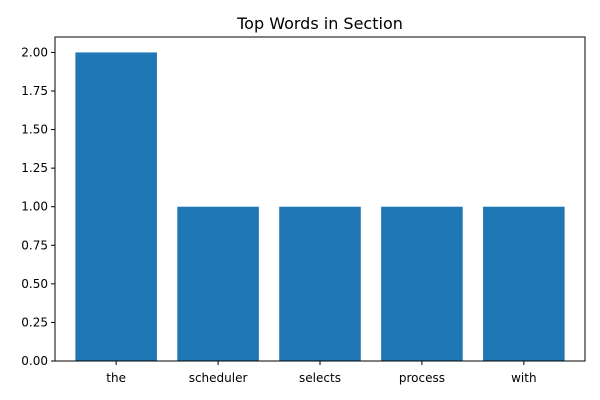 Image resolution: width=600 pixels, height=400 pixels. Describe the element at coordinates (34, 322) in the screenshot. I see `y-tick-label: 0.25` at that location.